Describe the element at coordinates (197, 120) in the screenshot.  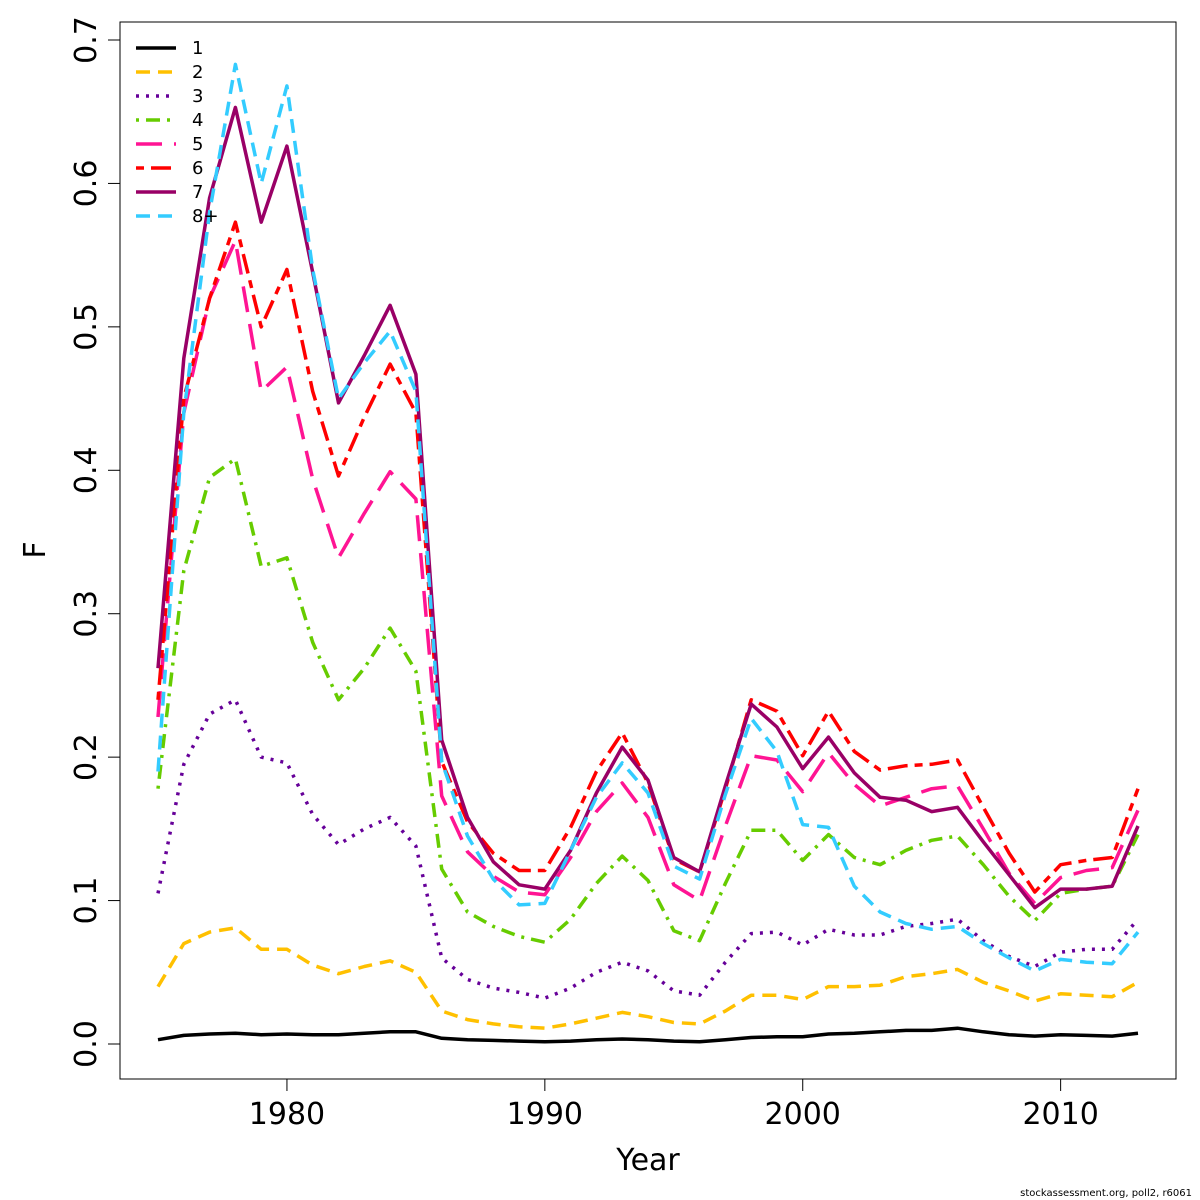
I see `legend-label: 4` at that location.